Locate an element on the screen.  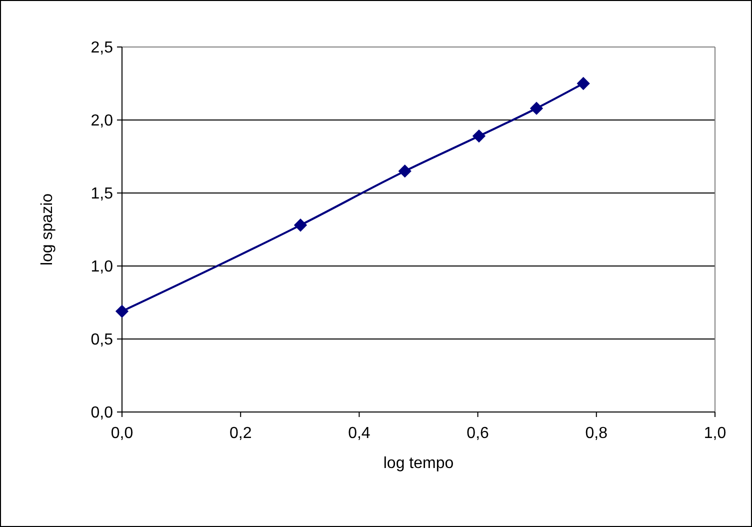
x-tick-label: 0,6 is located at coordinates (478, 433).